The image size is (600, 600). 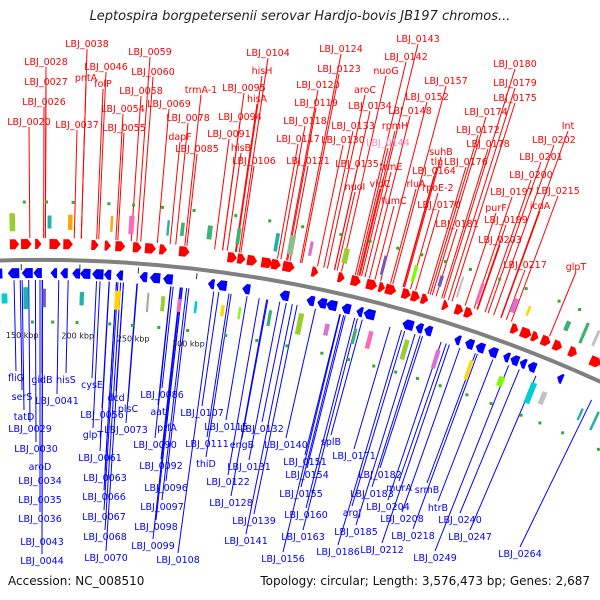 I want to click on gene-label: LBJ_0133, so click(x=353, y=126).